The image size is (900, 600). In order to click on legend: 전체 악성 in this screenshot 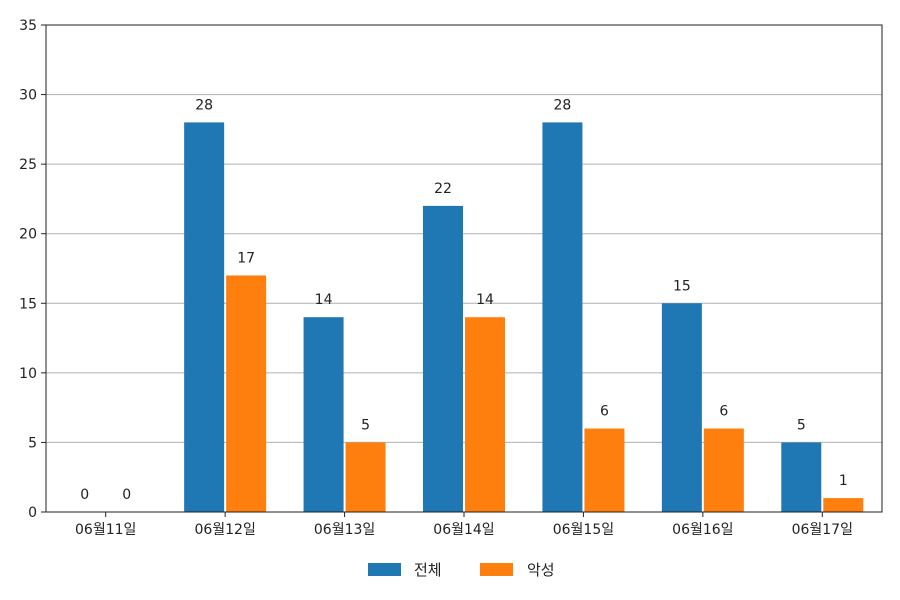, I will do `click(461, 570)`.